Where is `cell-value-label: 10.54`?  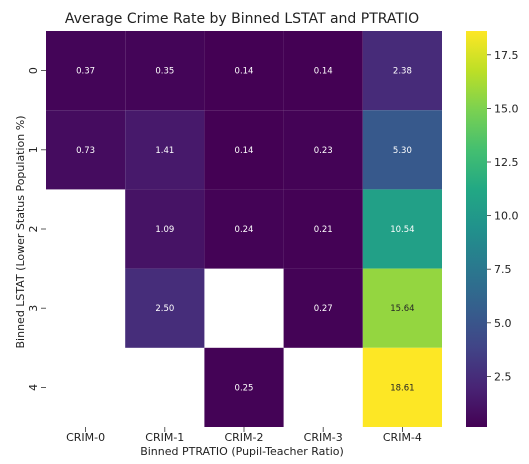 cell-value-label: 10.54 is located at coordinates (402, 230).